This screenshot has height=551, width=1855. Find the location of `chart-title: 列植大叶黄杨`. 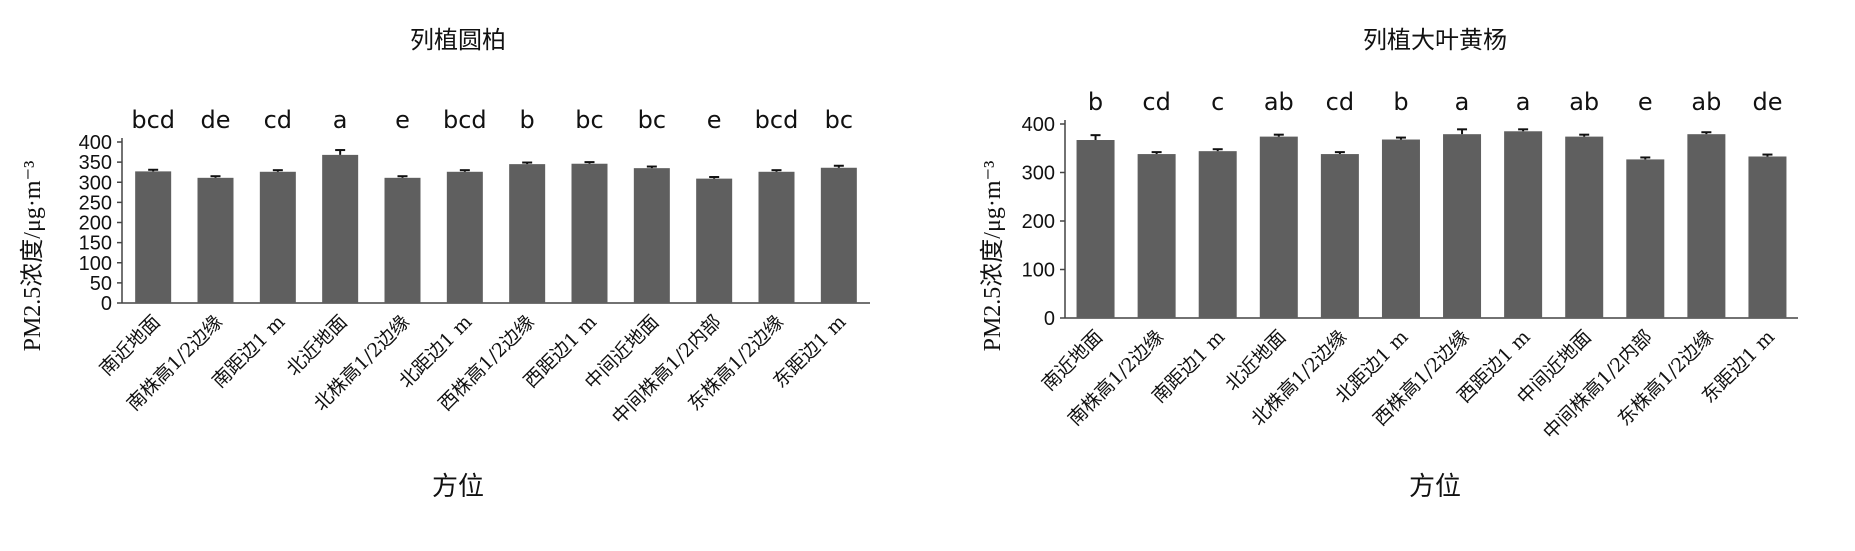

chart-title: 列植大叶黄杨 is located at coordinates (1435, 40).